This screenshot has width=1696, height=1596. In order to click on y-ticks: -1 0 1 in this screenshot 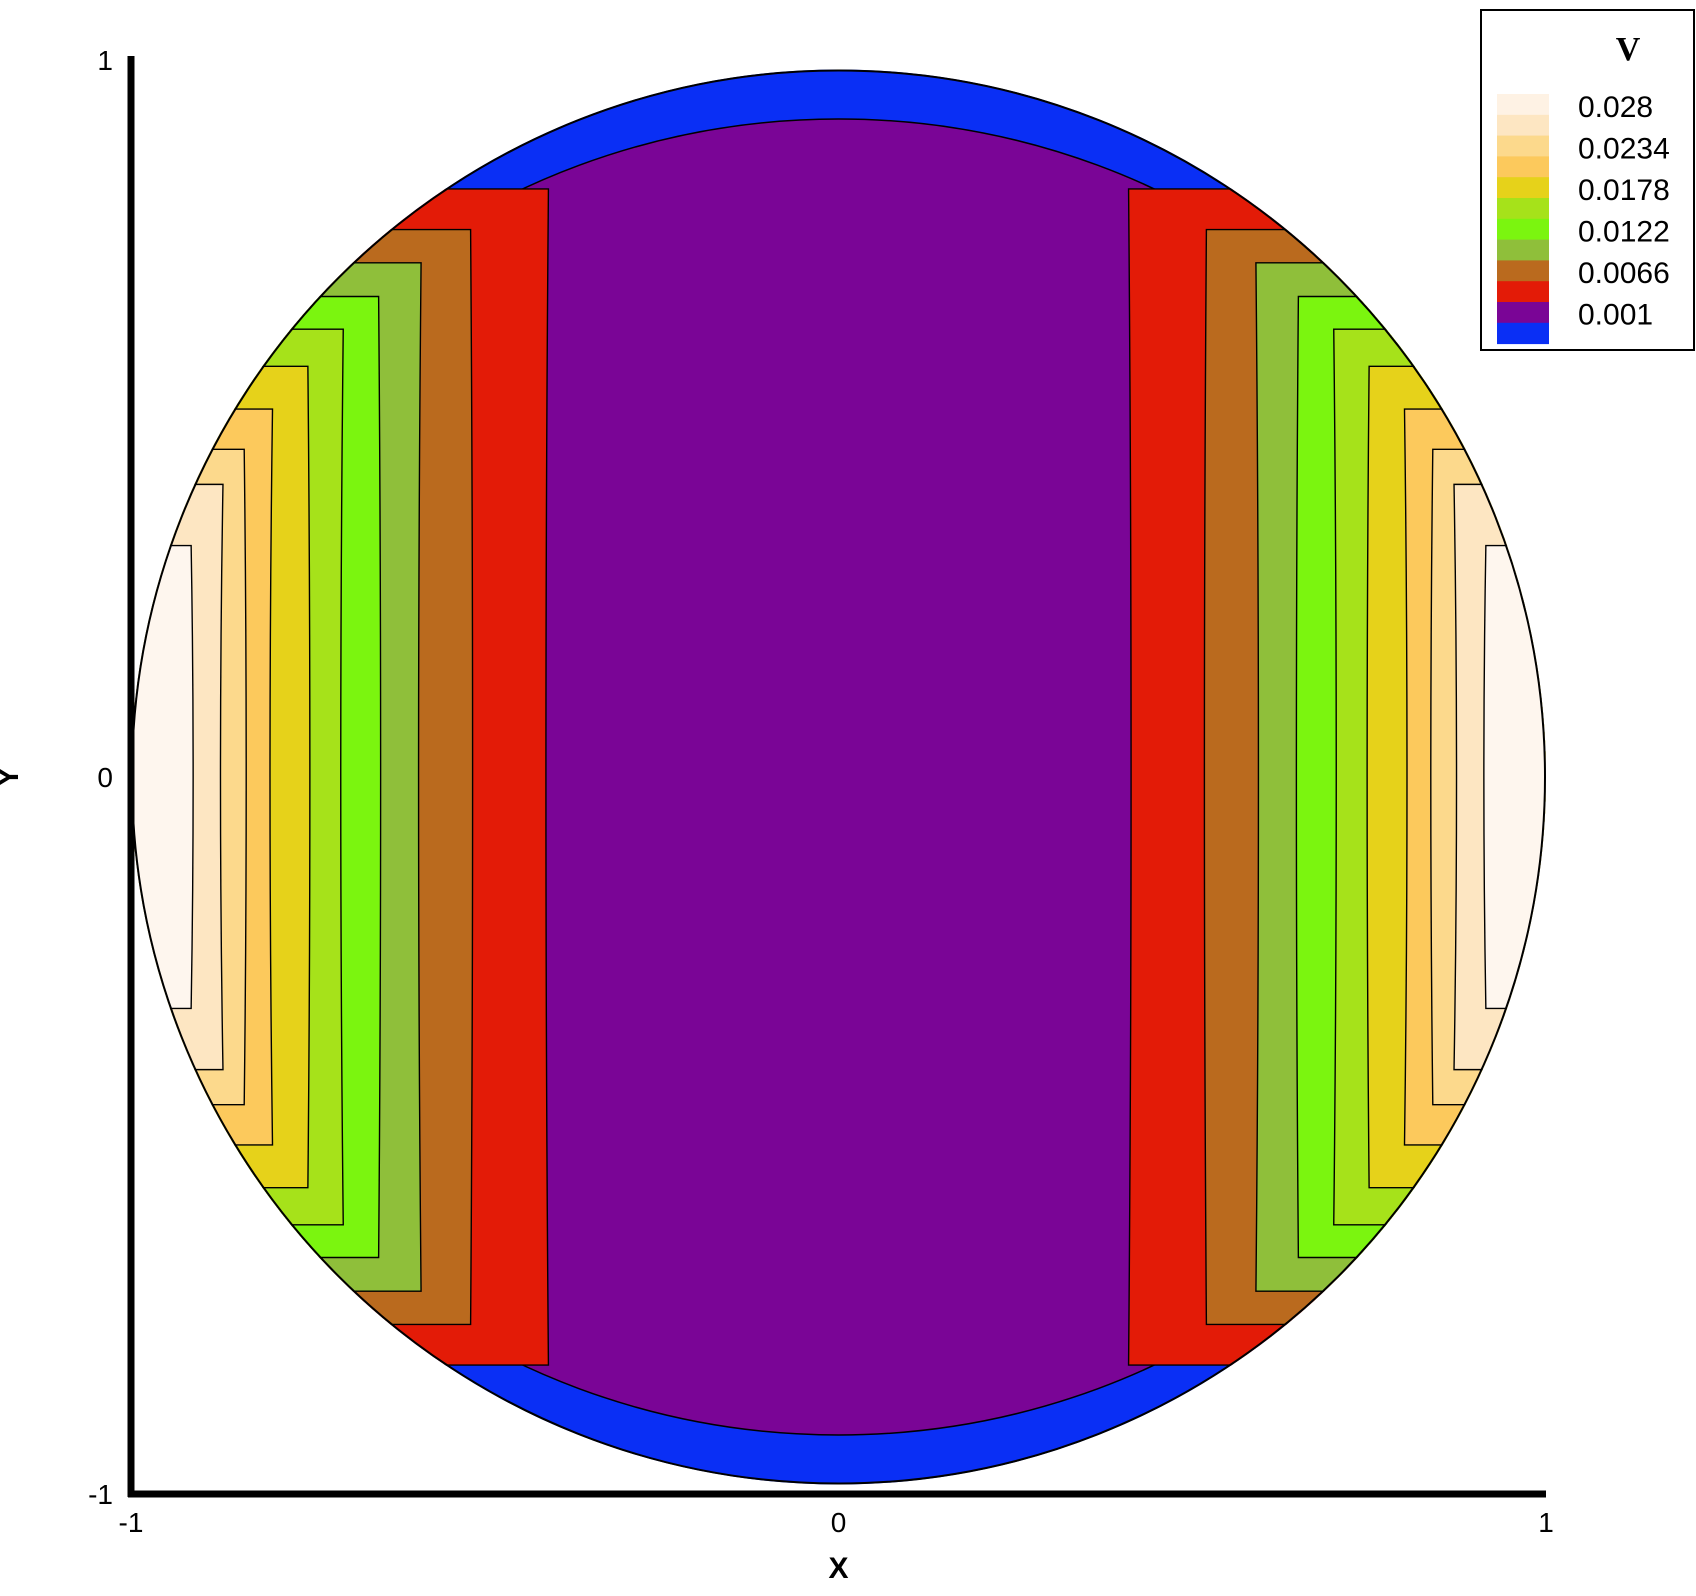, I will do `click(100, 777)`.